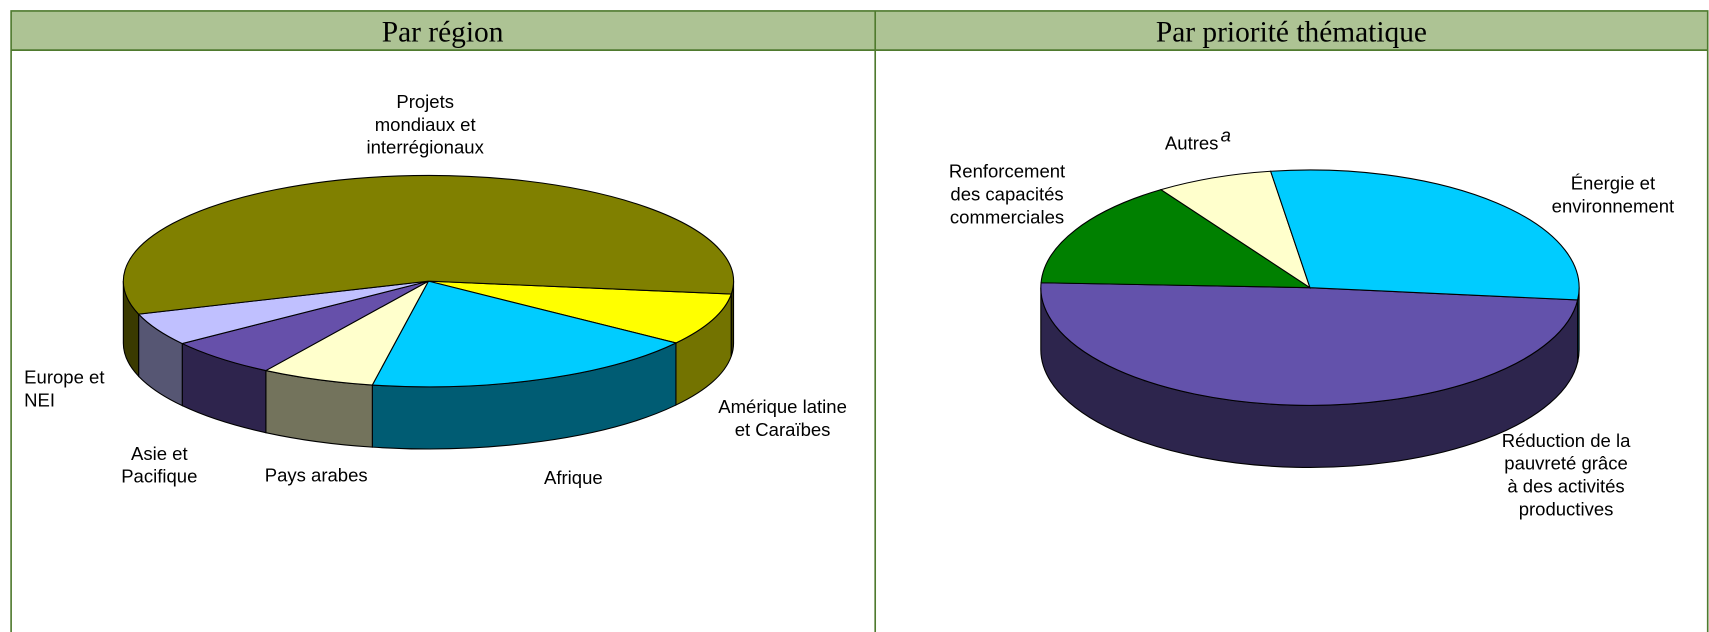 The height and width of the screenshot is (632, 1709). Describe the element at coordinates (64, 377) in the screenshot. I see `label-line: Europe et` at that location.